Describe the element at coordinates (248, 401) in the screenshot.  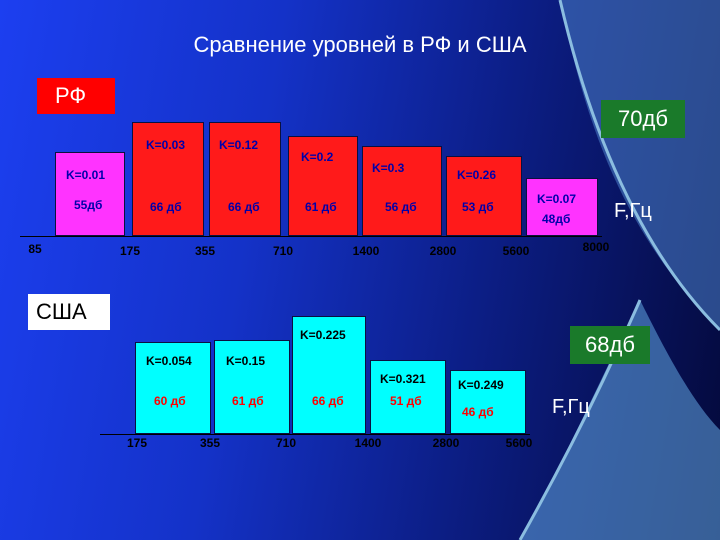
I see `us-db-355: 61 дб` at that location.